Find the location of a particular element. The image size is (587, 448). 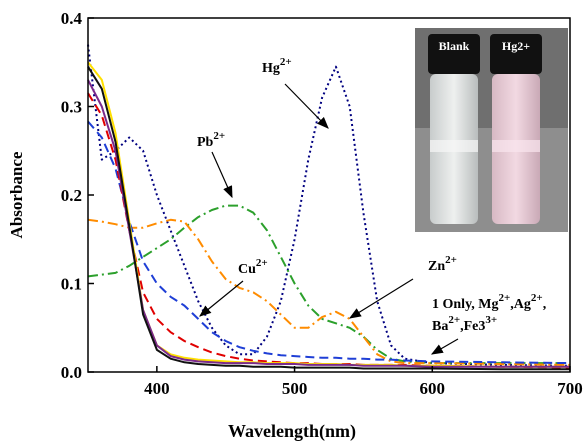

x-tick-label: 500 is located at coordinates (295, 388).